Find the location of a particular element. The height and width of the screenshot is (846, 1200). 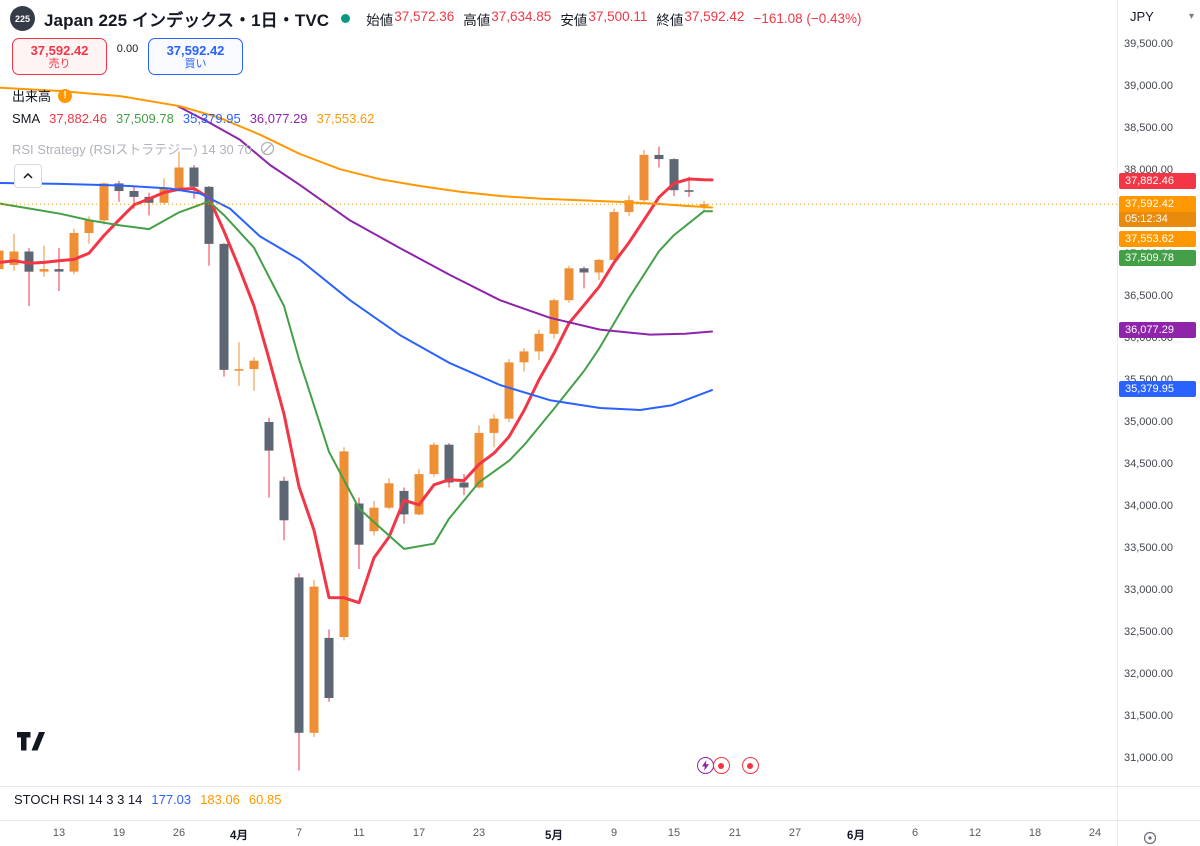

price-badge: 35,379.95 is located at coordinates (1157, 389).